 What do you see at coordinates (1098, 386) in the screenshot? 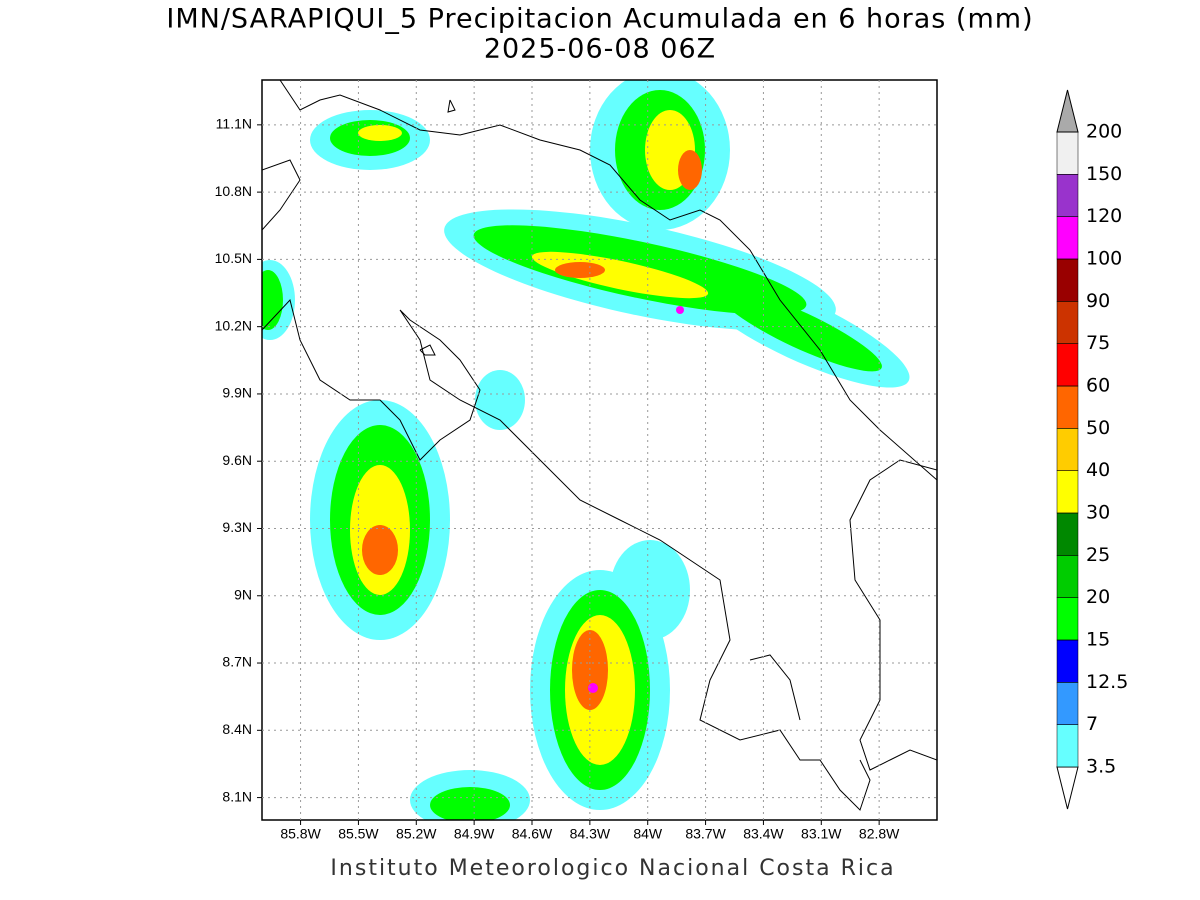
I see `colorbar-label: 60` at bounding box center [1098, 386].